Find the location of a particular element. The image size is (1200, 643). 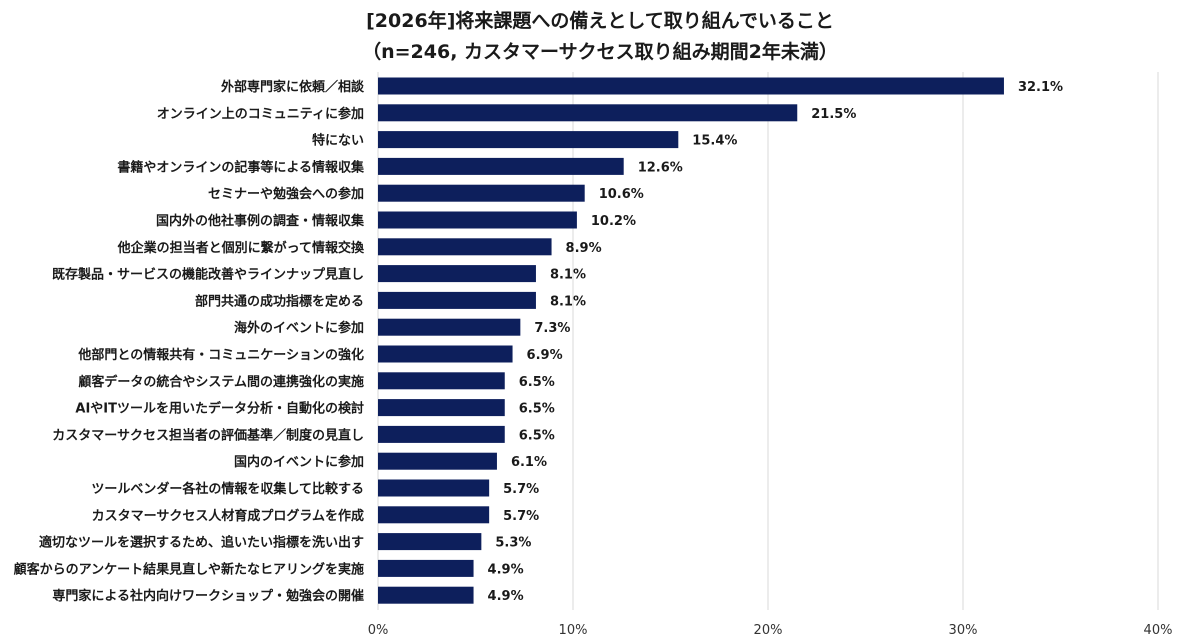

category-label: 国内のイベントに参加 is located at coordinates (299, 462).